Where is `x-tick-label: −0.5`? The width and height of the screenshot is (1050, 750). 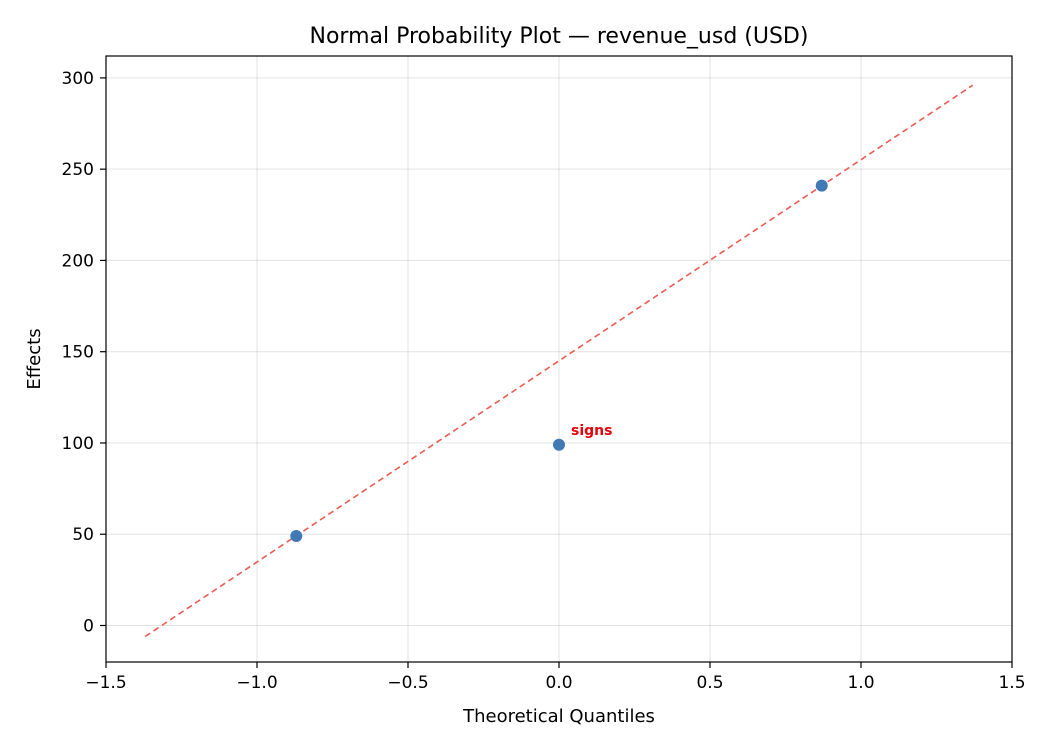 x-tick-label: −0.5 is located at coordinates (407, 683).